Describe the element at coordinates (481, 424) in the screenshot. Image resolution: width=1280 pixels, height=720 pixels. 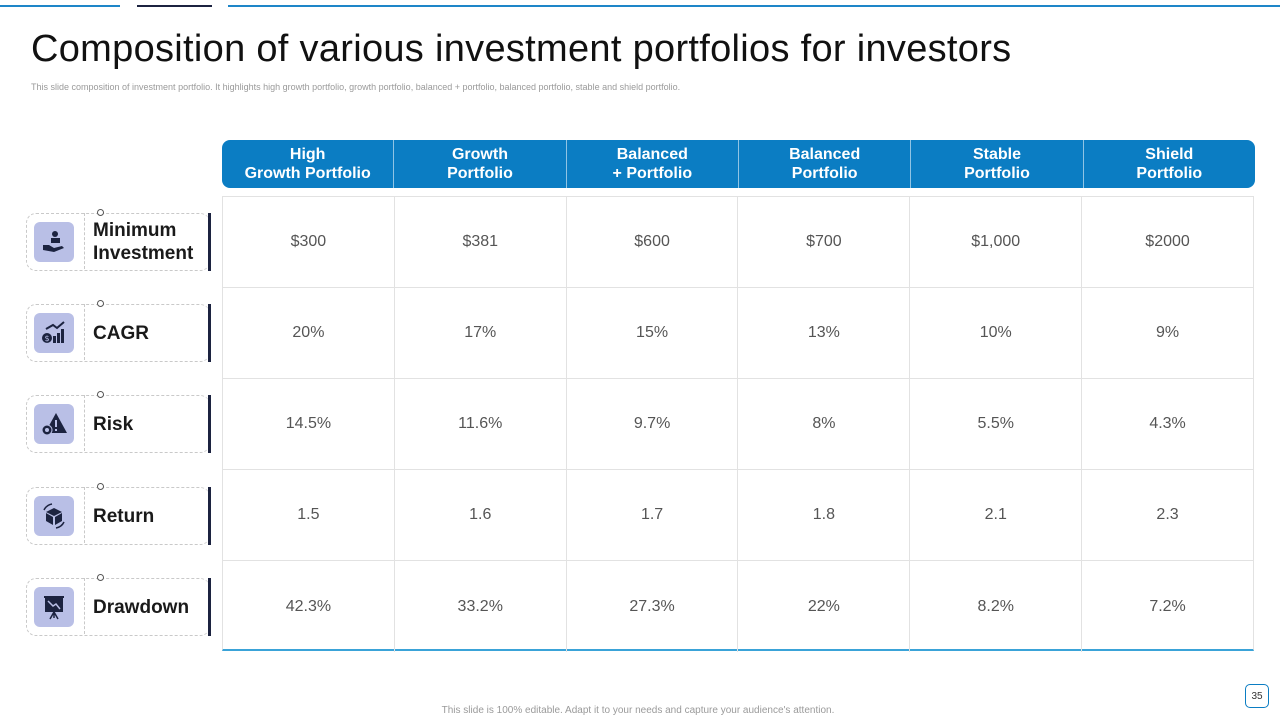
I see `table-cell: 11.6%` at that location.